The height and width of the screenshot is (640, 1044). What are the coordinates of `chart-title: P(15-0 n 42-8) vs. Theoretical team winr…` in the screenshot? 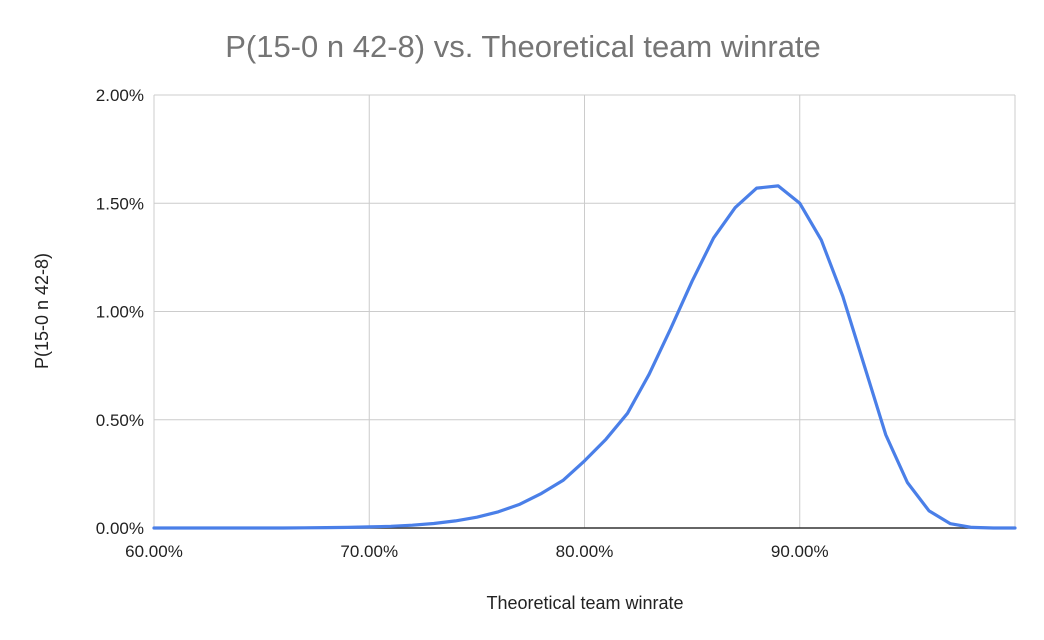 It's located at (523, 46).